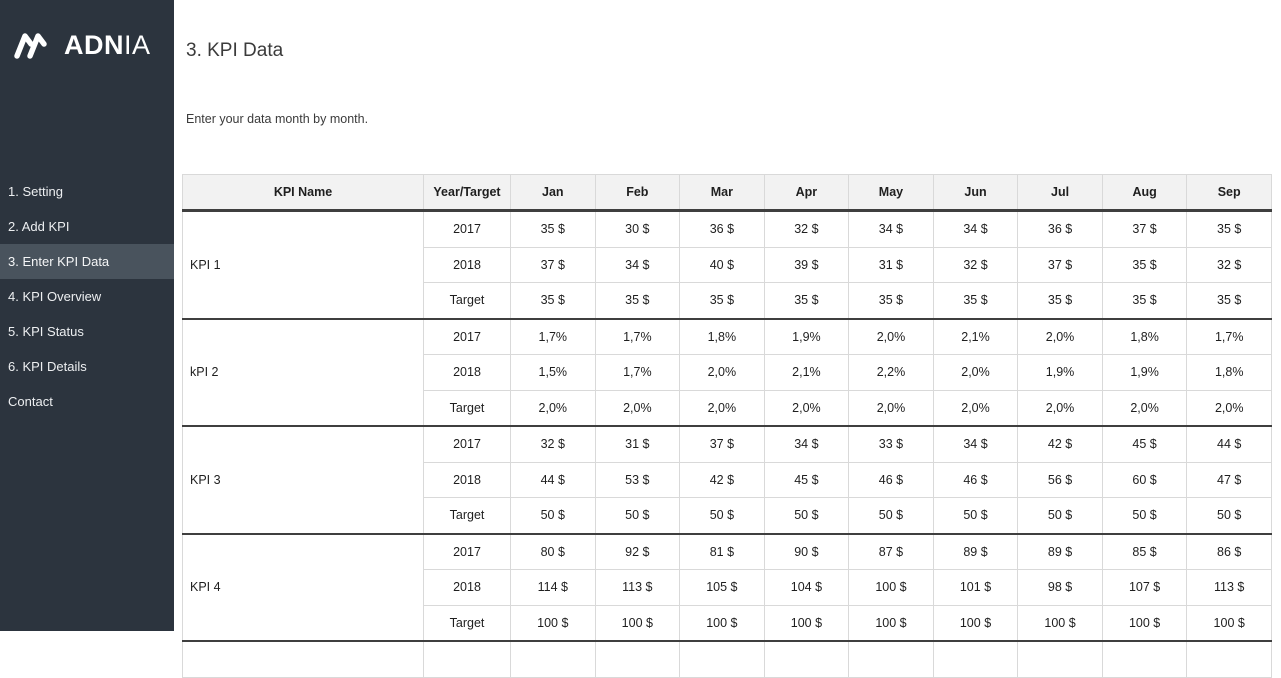 This screenshot has height=678, width=1281. What do you see at coordinates (1229, 551) in the screenshot?
I see `kpi-value-cell: 86 $` at bounding box center [1229, 551].